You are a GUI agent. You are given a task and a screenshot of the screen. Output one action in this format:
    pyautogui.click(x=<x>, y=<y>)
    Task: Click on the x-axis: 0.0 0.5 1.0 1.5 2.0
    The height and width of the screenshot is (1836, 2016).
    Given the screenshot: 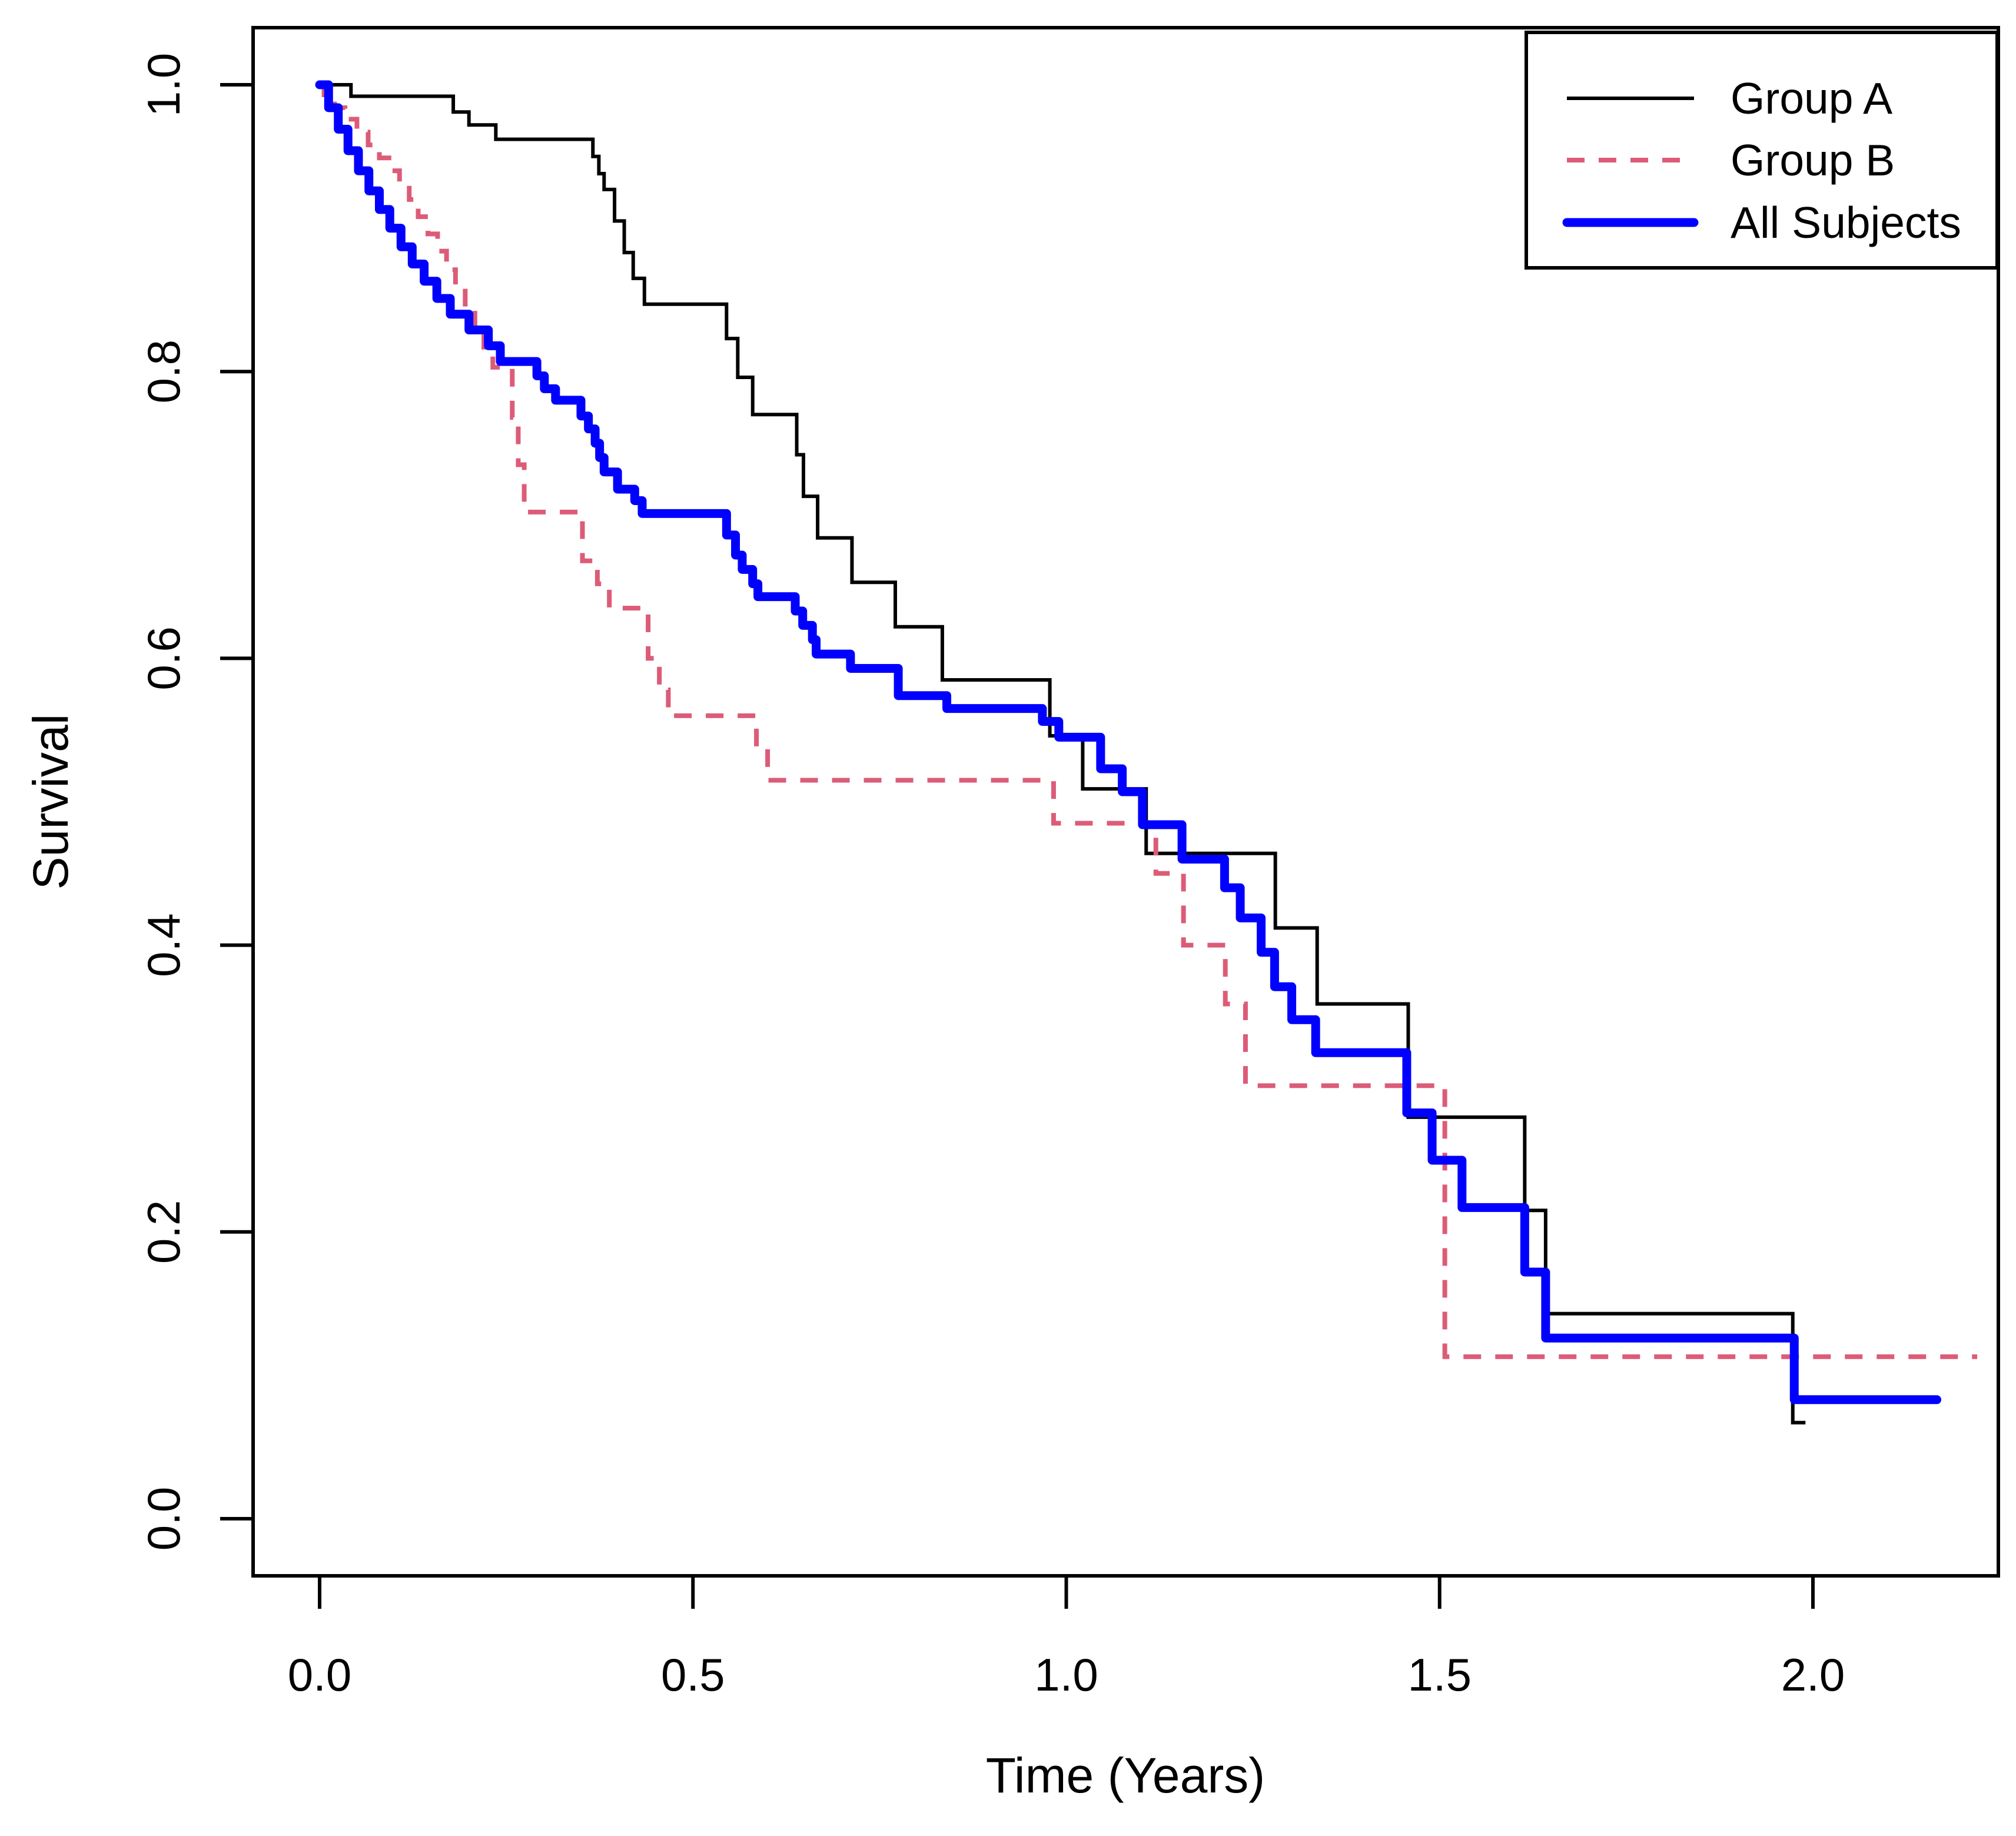 What is the action you would take?
    pyautogui.click(x=1066, y=1638)
    